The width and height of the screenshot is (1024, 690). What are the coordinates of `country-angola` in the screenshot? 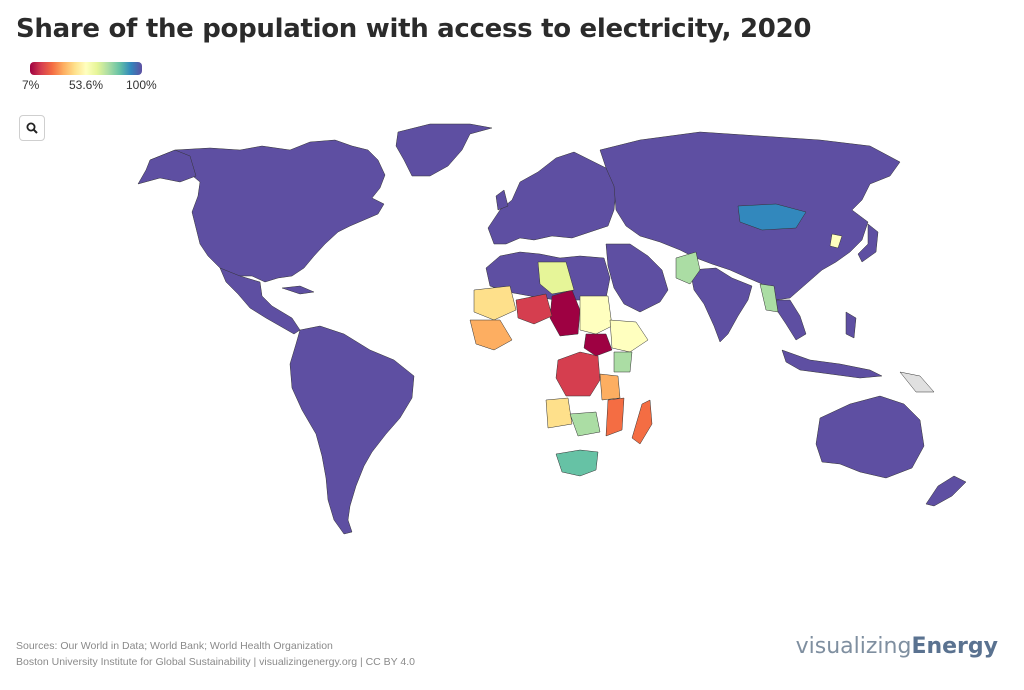 It's located at (559, 413).